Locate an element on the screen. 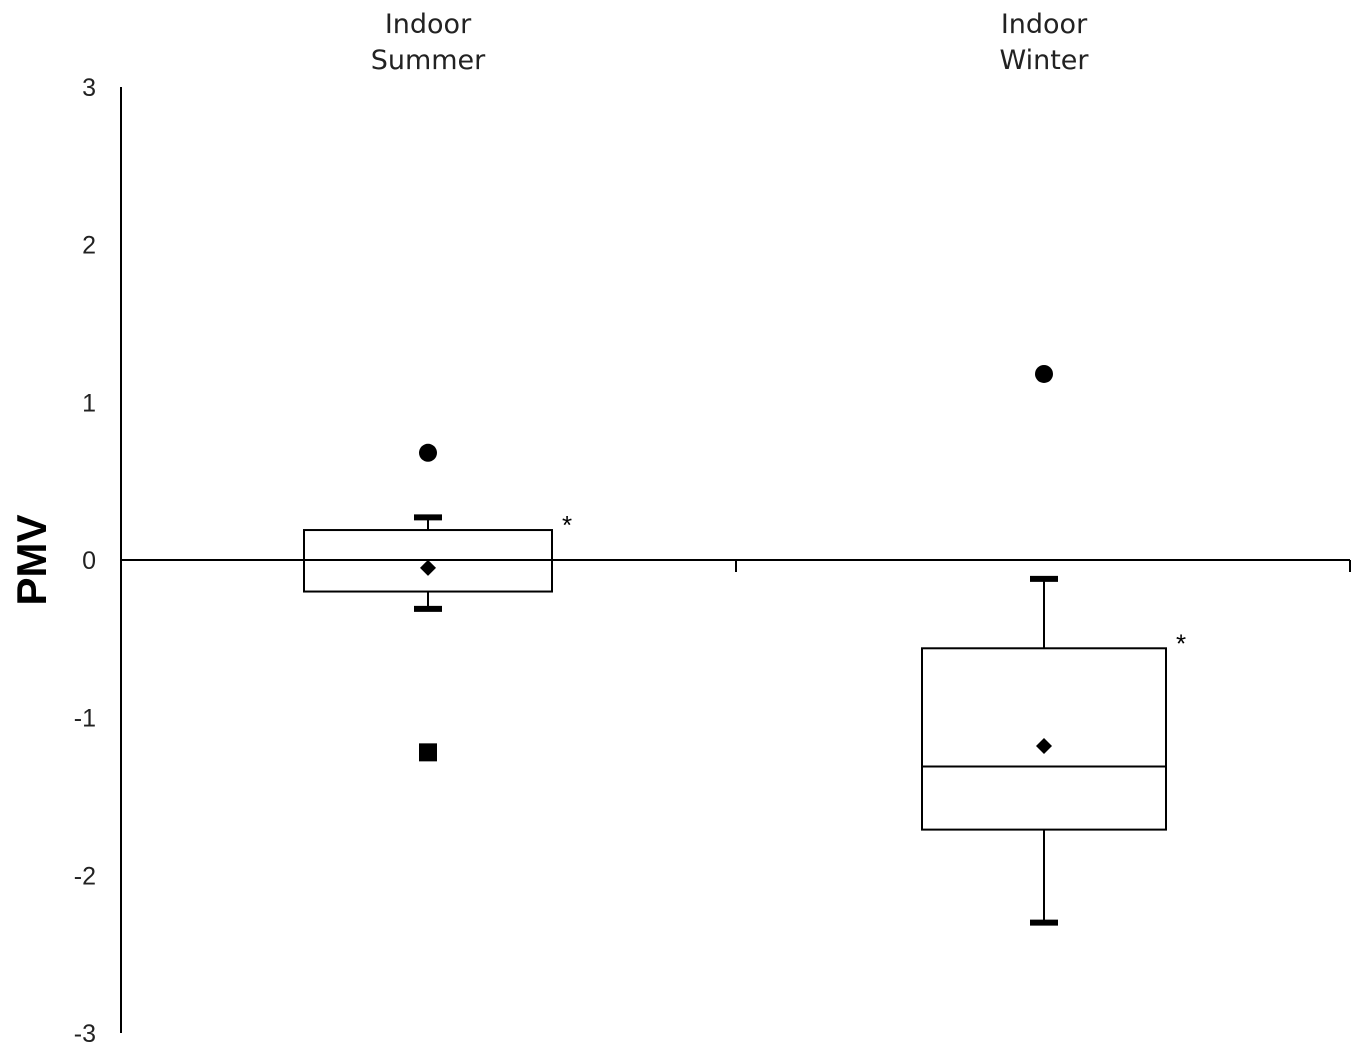 Image resolution: width=1360 pixels, height=1053 pixels. y-tick-label: -2 is located at coordinates (85, 876).